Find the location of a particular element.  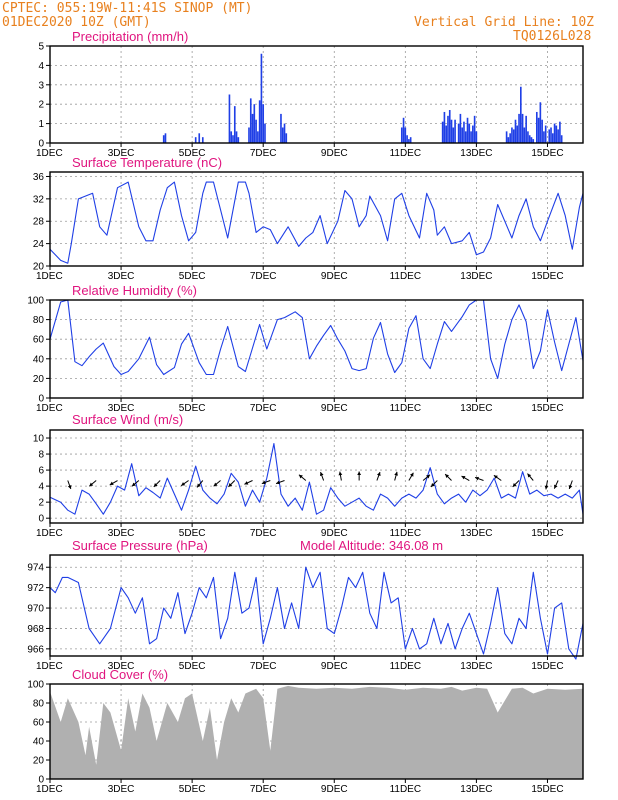

x-tick-label: 7DEC is located at coordinates (263, 533).